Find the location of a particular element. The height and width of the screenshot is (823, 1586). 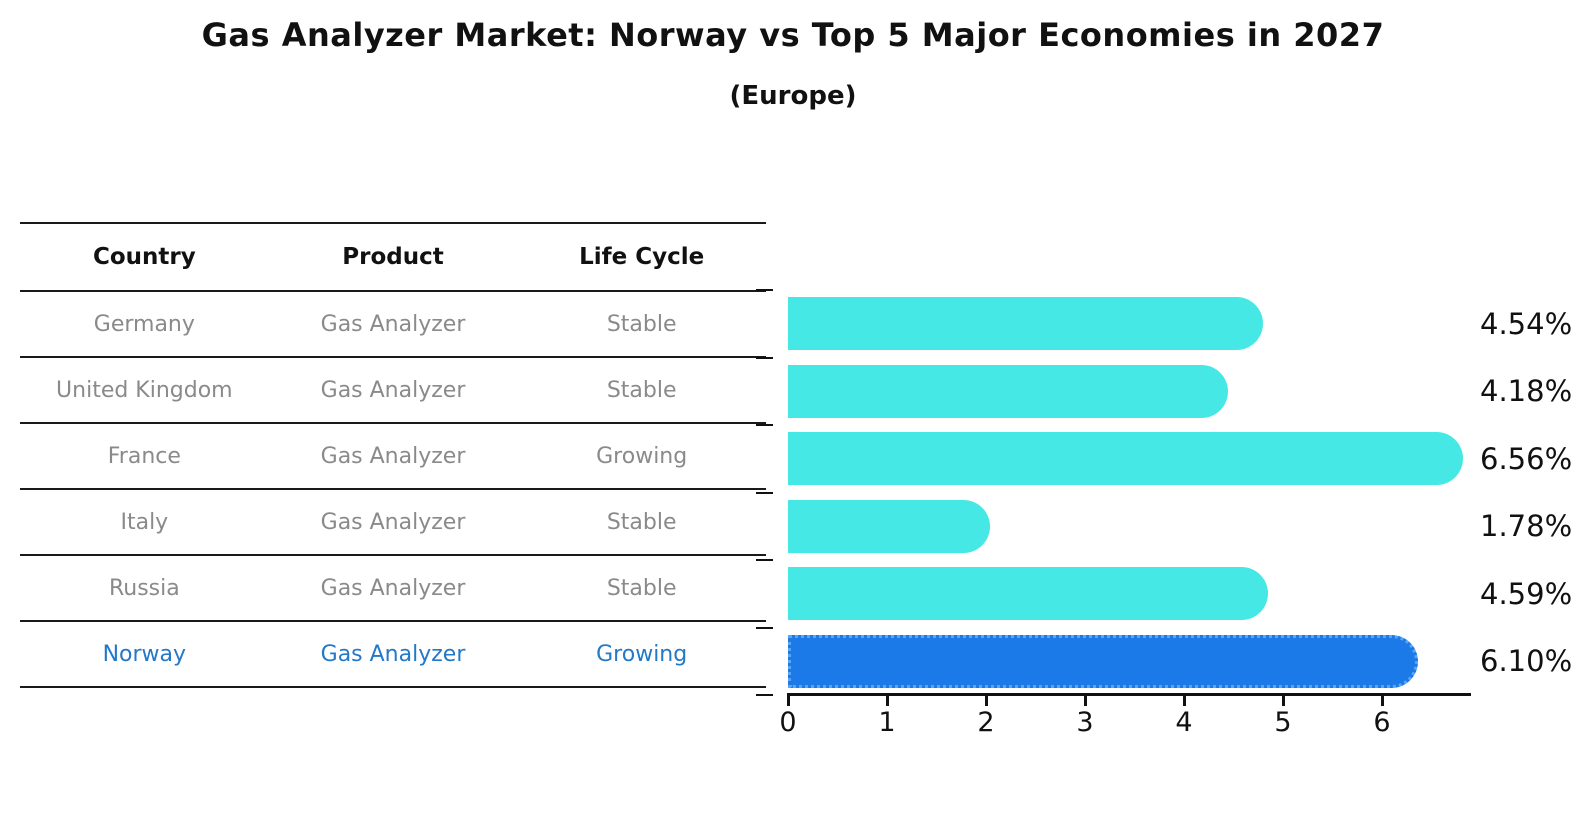

x-axis-tick-label: 0 is located at coordinates (788, 722).